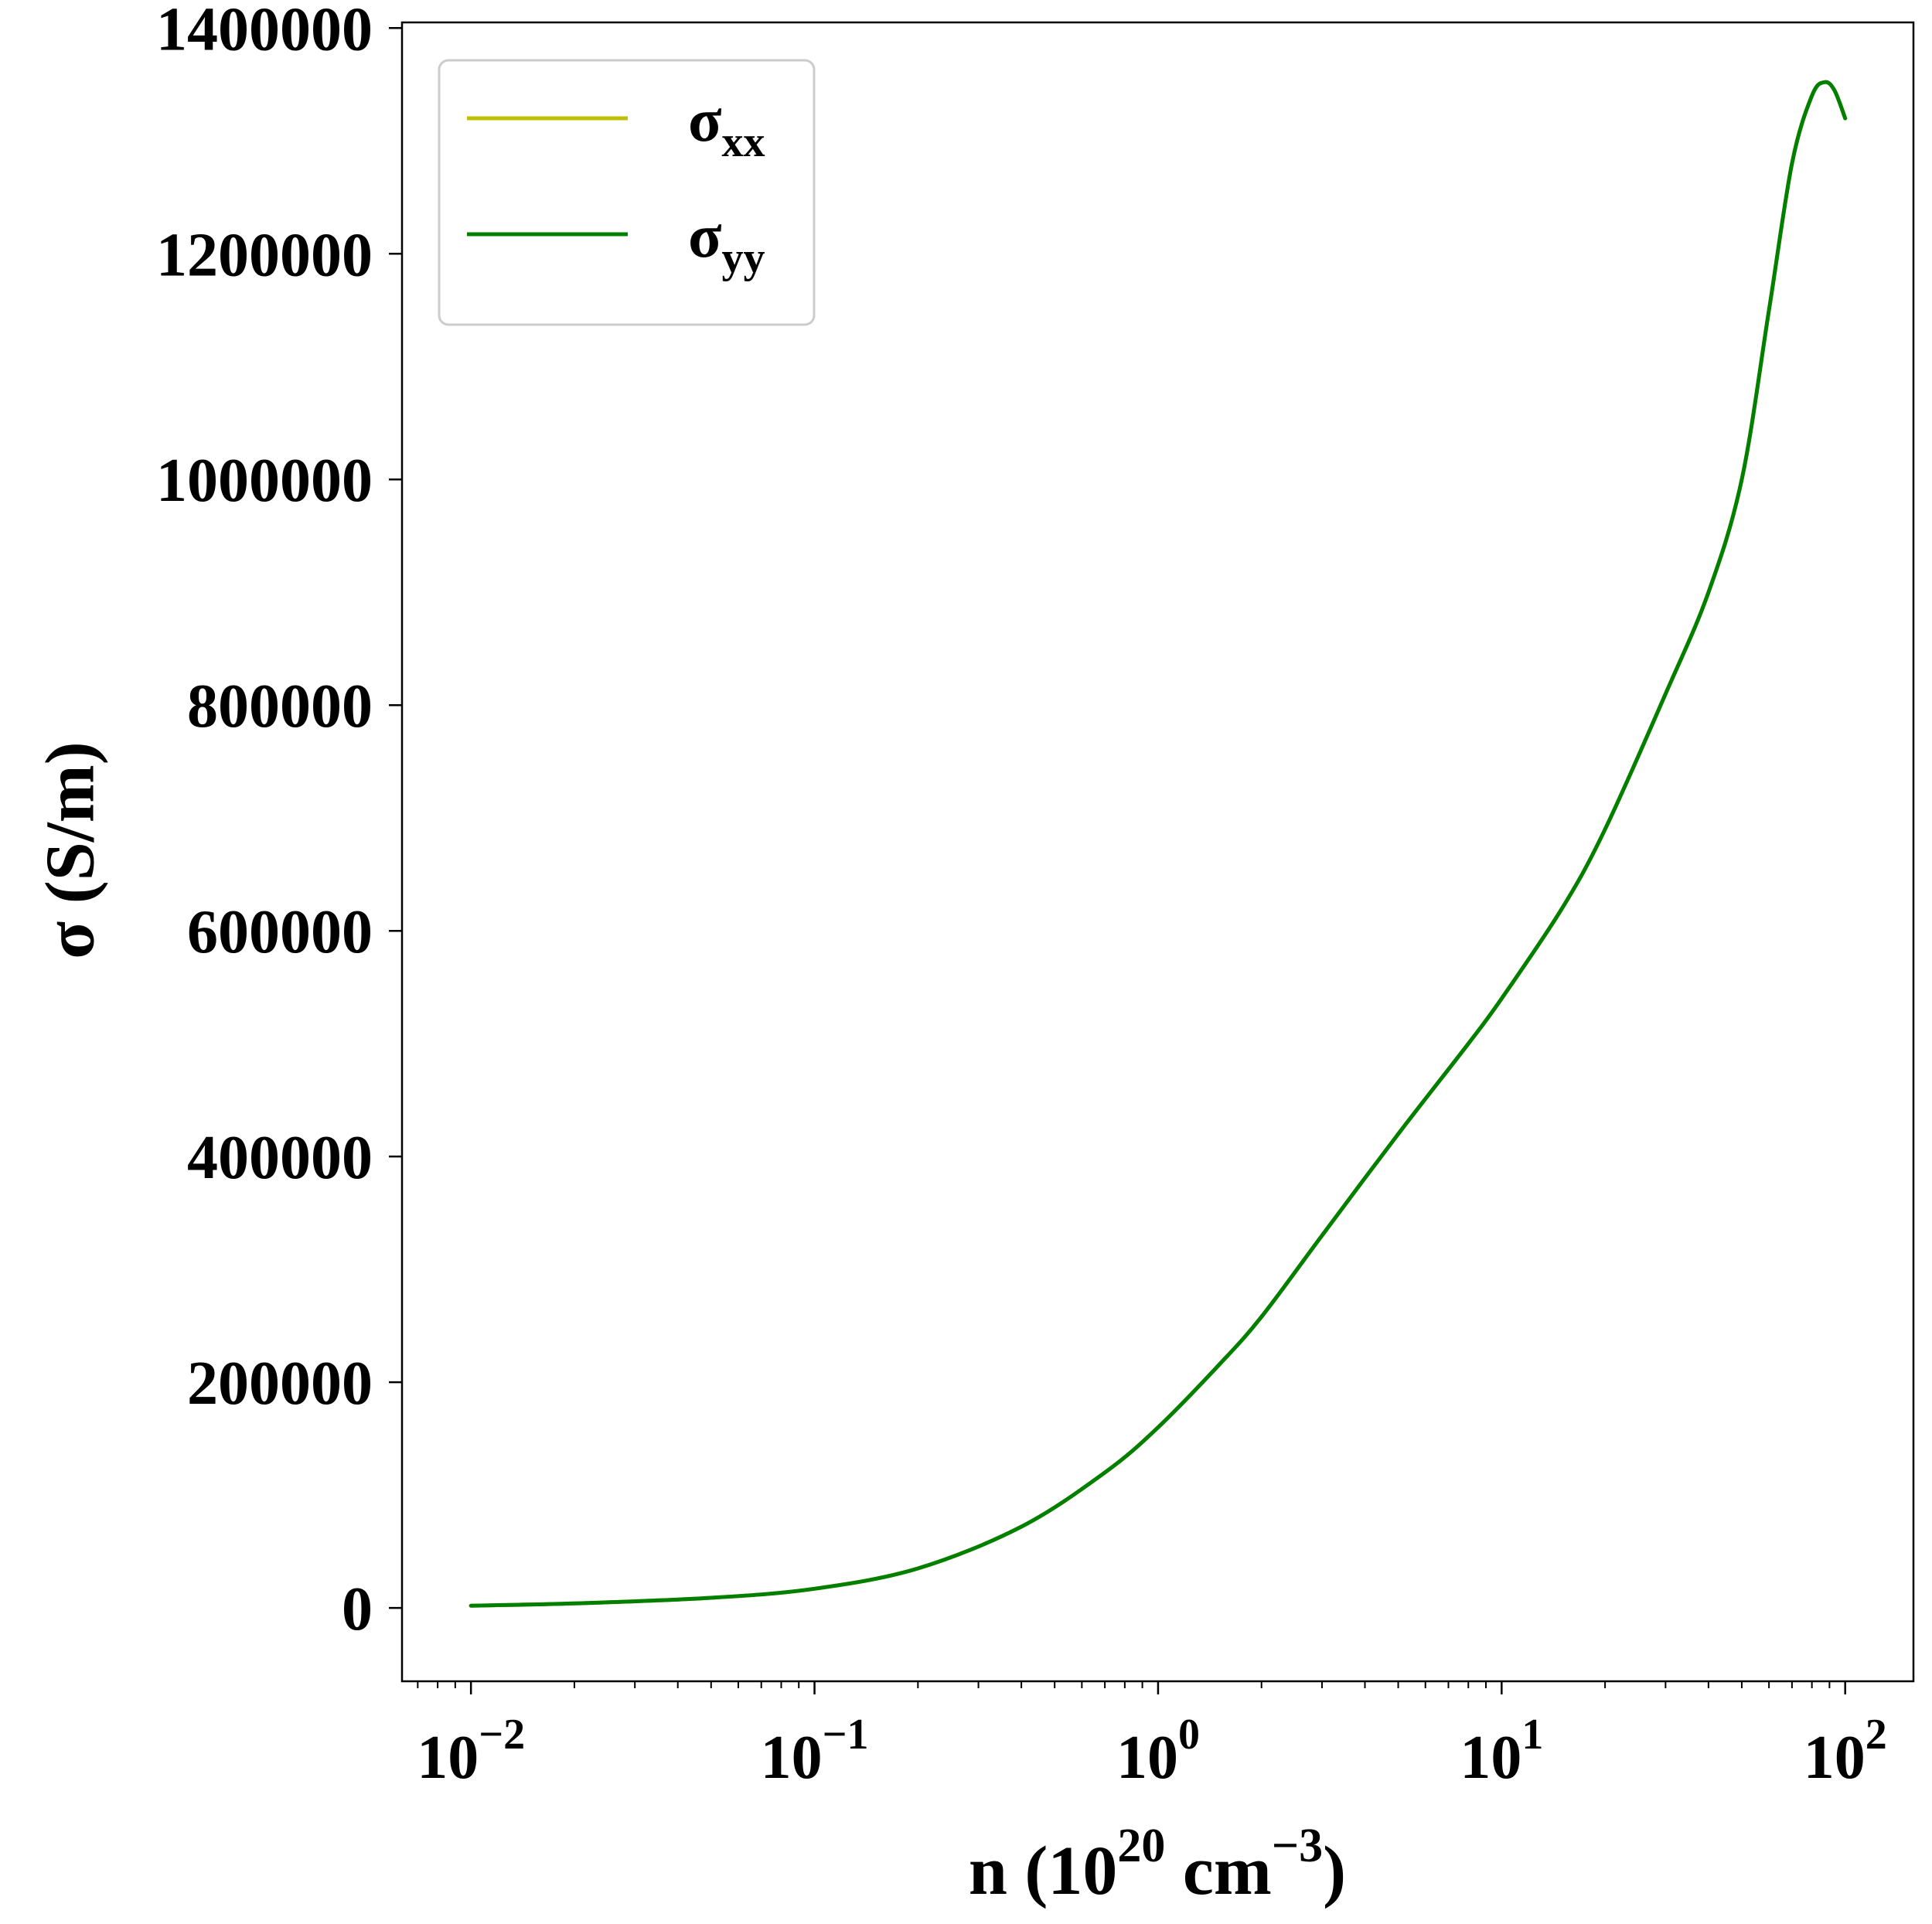 The width and height of the screenshot is (1932, 1924). Describe the element at coordinates (280, 1384) in the screenshot. I see `y-tick-label: 200000` at that location.